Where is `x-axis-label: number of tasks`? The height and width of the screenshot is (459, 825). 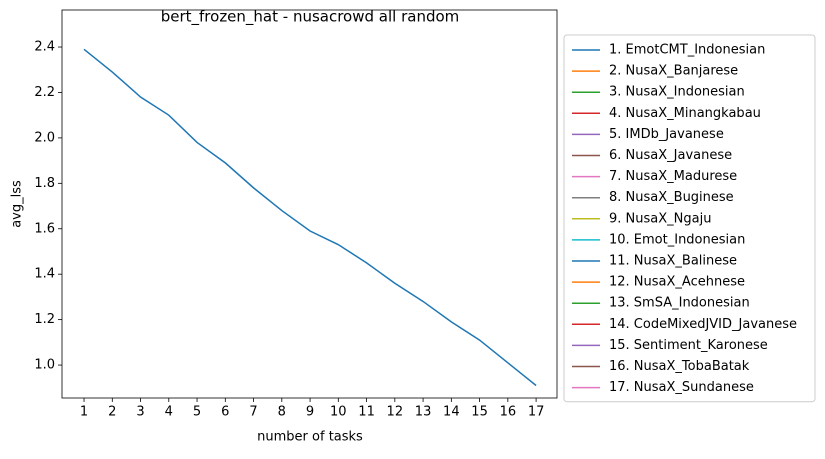
x-axis-label: number of tasks is located at coordinates (310, 437).